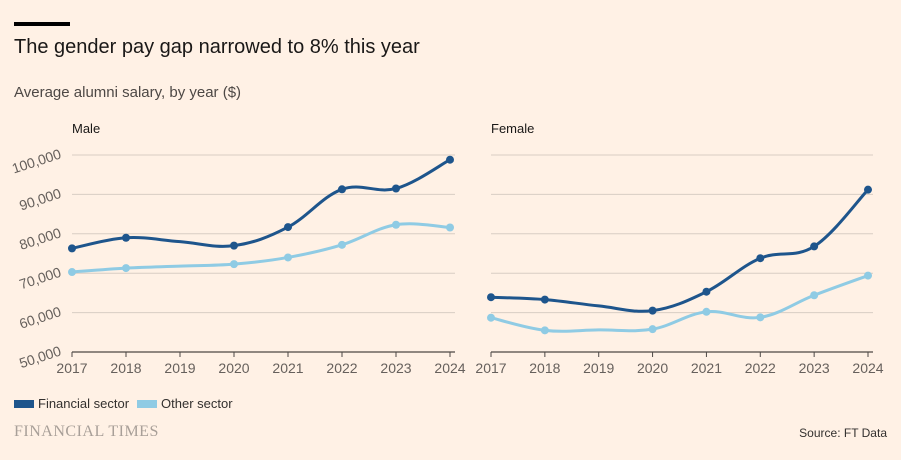 This screenshot has width=901, height=460. What do you see at coordinates (40, 278) in the screenshot?
I see `y-tick-label: 70,000` at bounding box center [40, 278].